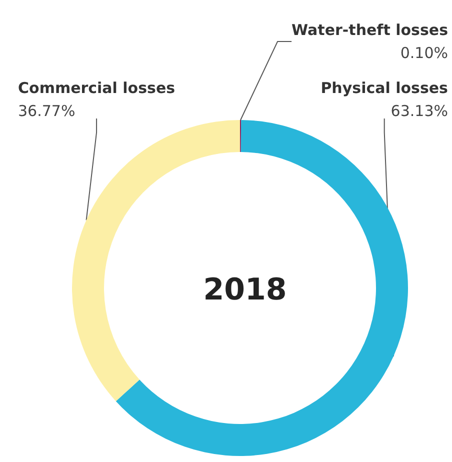 The image size is (452, 462). Describe the element at coordinates (419, 111) in the screenshot. I see `data-label: 63.13%` at that location.